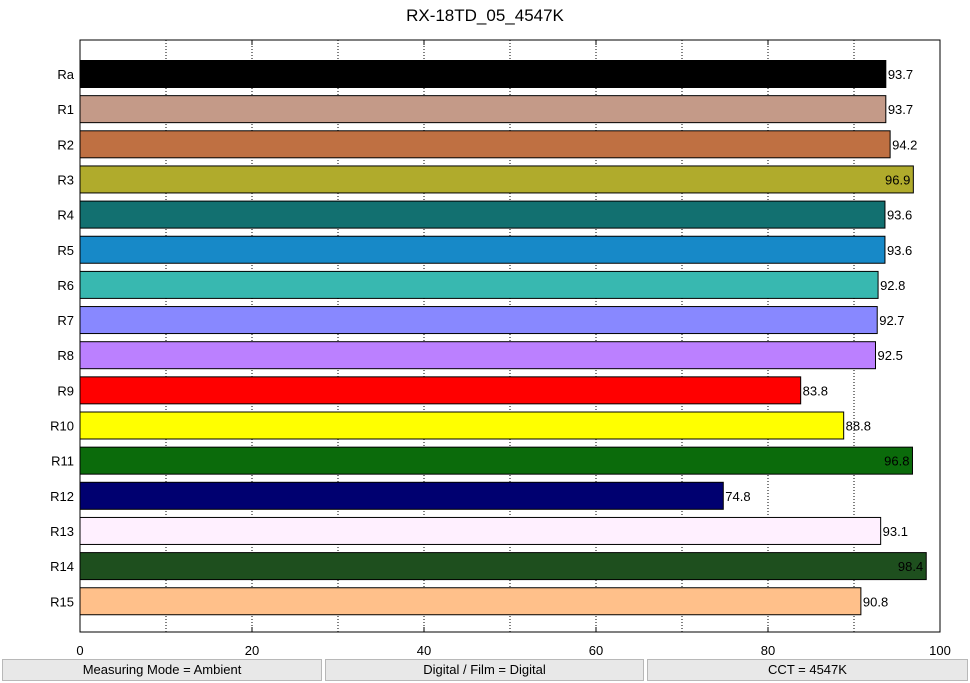  Describe the element at coordinates (62, 601) in the screenshot. I see `category-label: R15` at that location.